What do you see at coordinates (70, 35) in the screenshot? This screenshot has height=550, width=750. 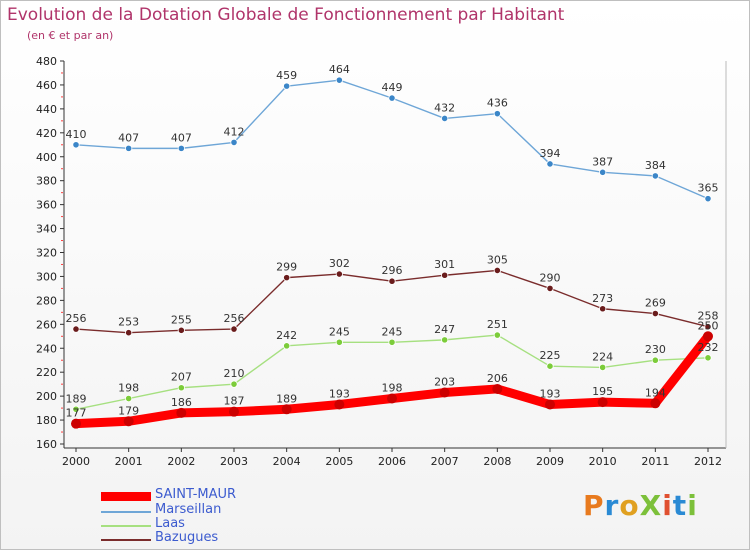 I see `chart-subtitle: (en € et par an)` at bounding box center [70, 35].